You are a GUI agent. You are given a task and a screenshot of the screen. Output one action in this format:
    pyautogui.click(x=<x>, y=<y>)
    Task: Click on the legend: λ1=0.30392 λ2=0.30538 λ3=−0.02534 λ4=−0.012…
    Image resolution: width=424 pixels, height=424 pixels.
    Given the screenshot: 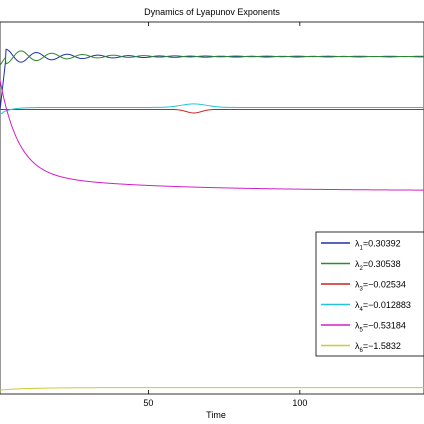 What is the action you would take?
    pyautogui.click(x=369, y=294)
    